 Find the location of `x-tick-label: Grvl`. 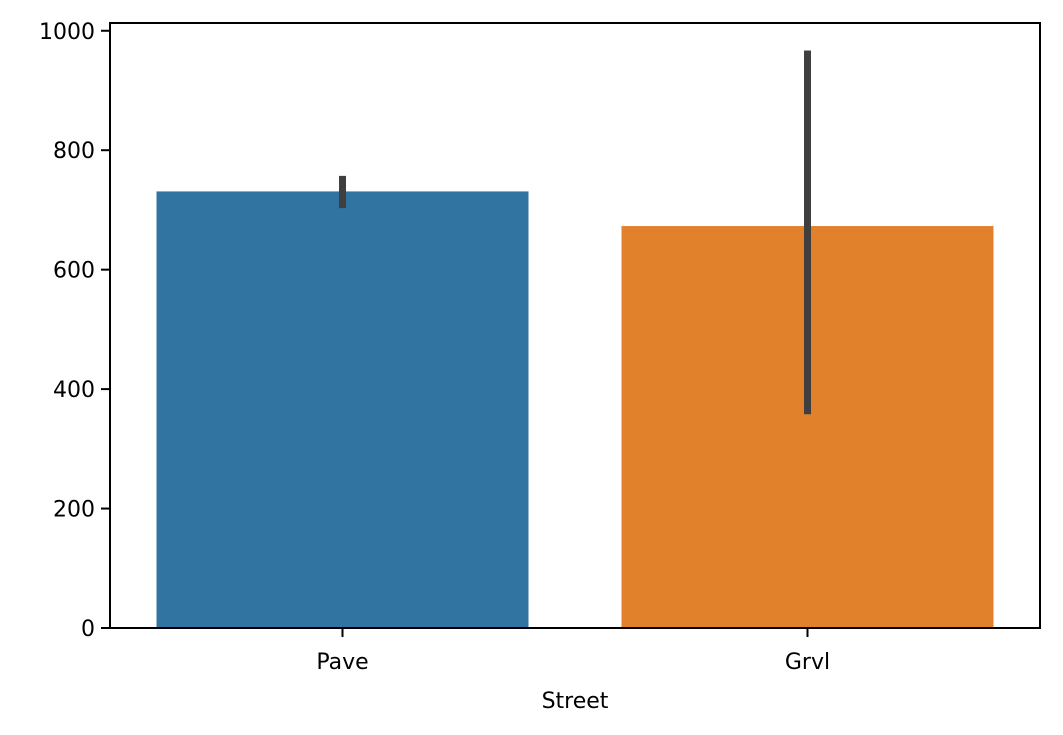

x-tick-label: Grvl is located at coordinates (807, 662).